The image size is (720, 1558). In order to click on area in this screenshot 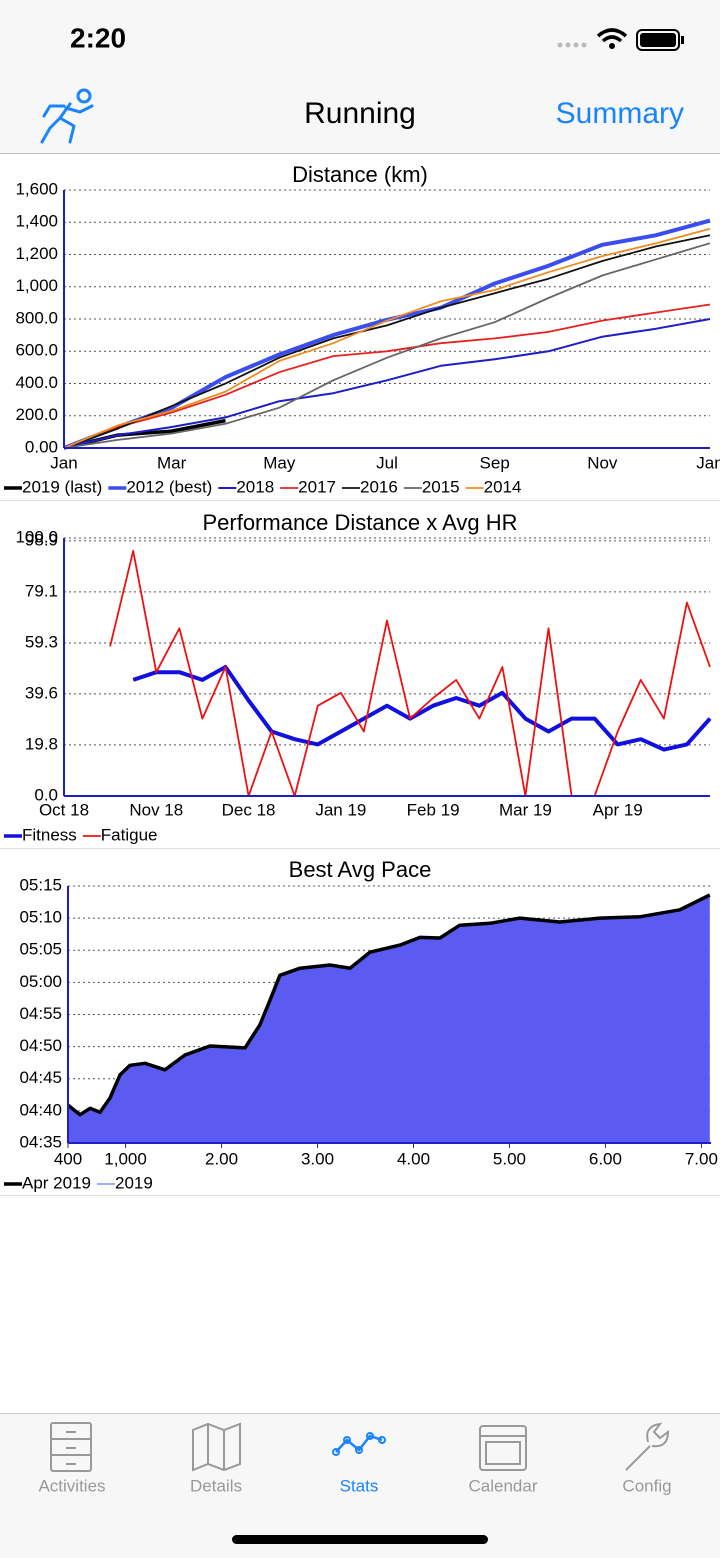, I will do `click(389, 1019)`.